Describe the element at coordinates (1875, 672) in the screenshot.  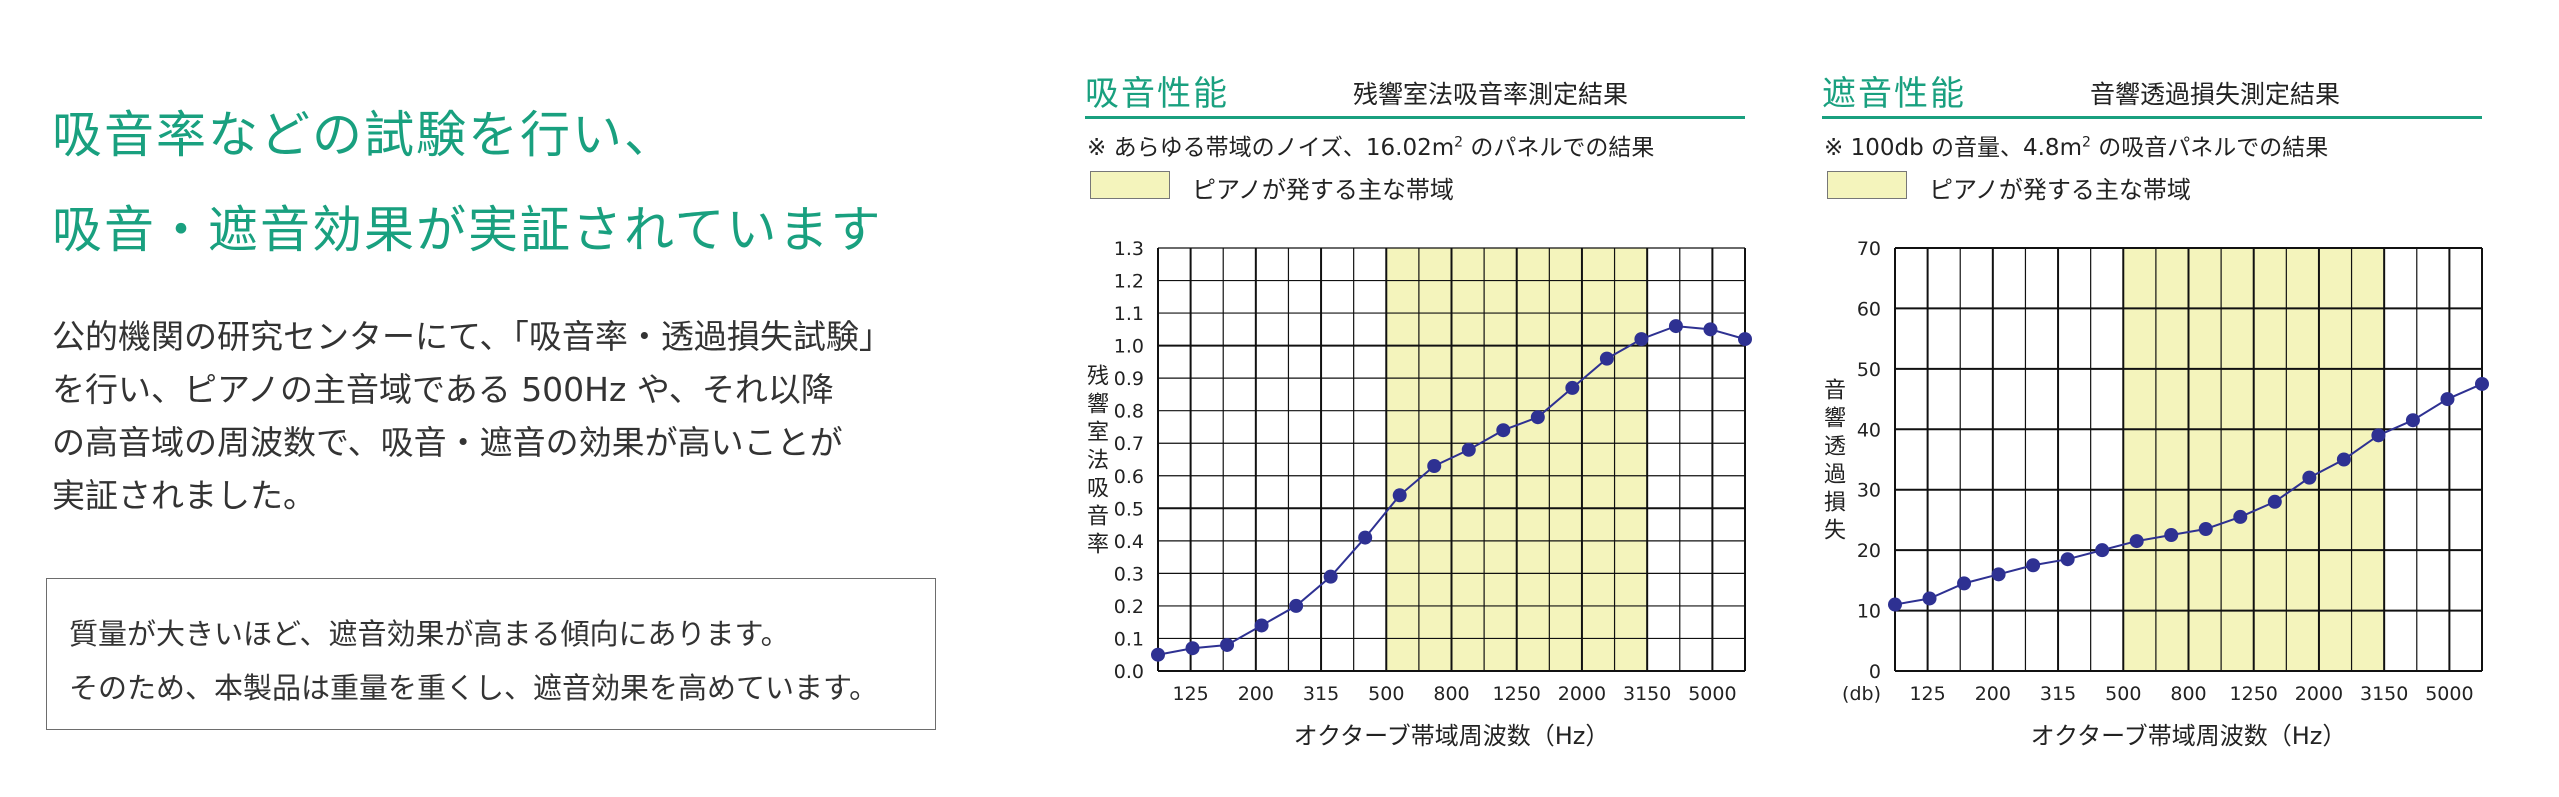
I see `y-tick-label: 0` at that location.